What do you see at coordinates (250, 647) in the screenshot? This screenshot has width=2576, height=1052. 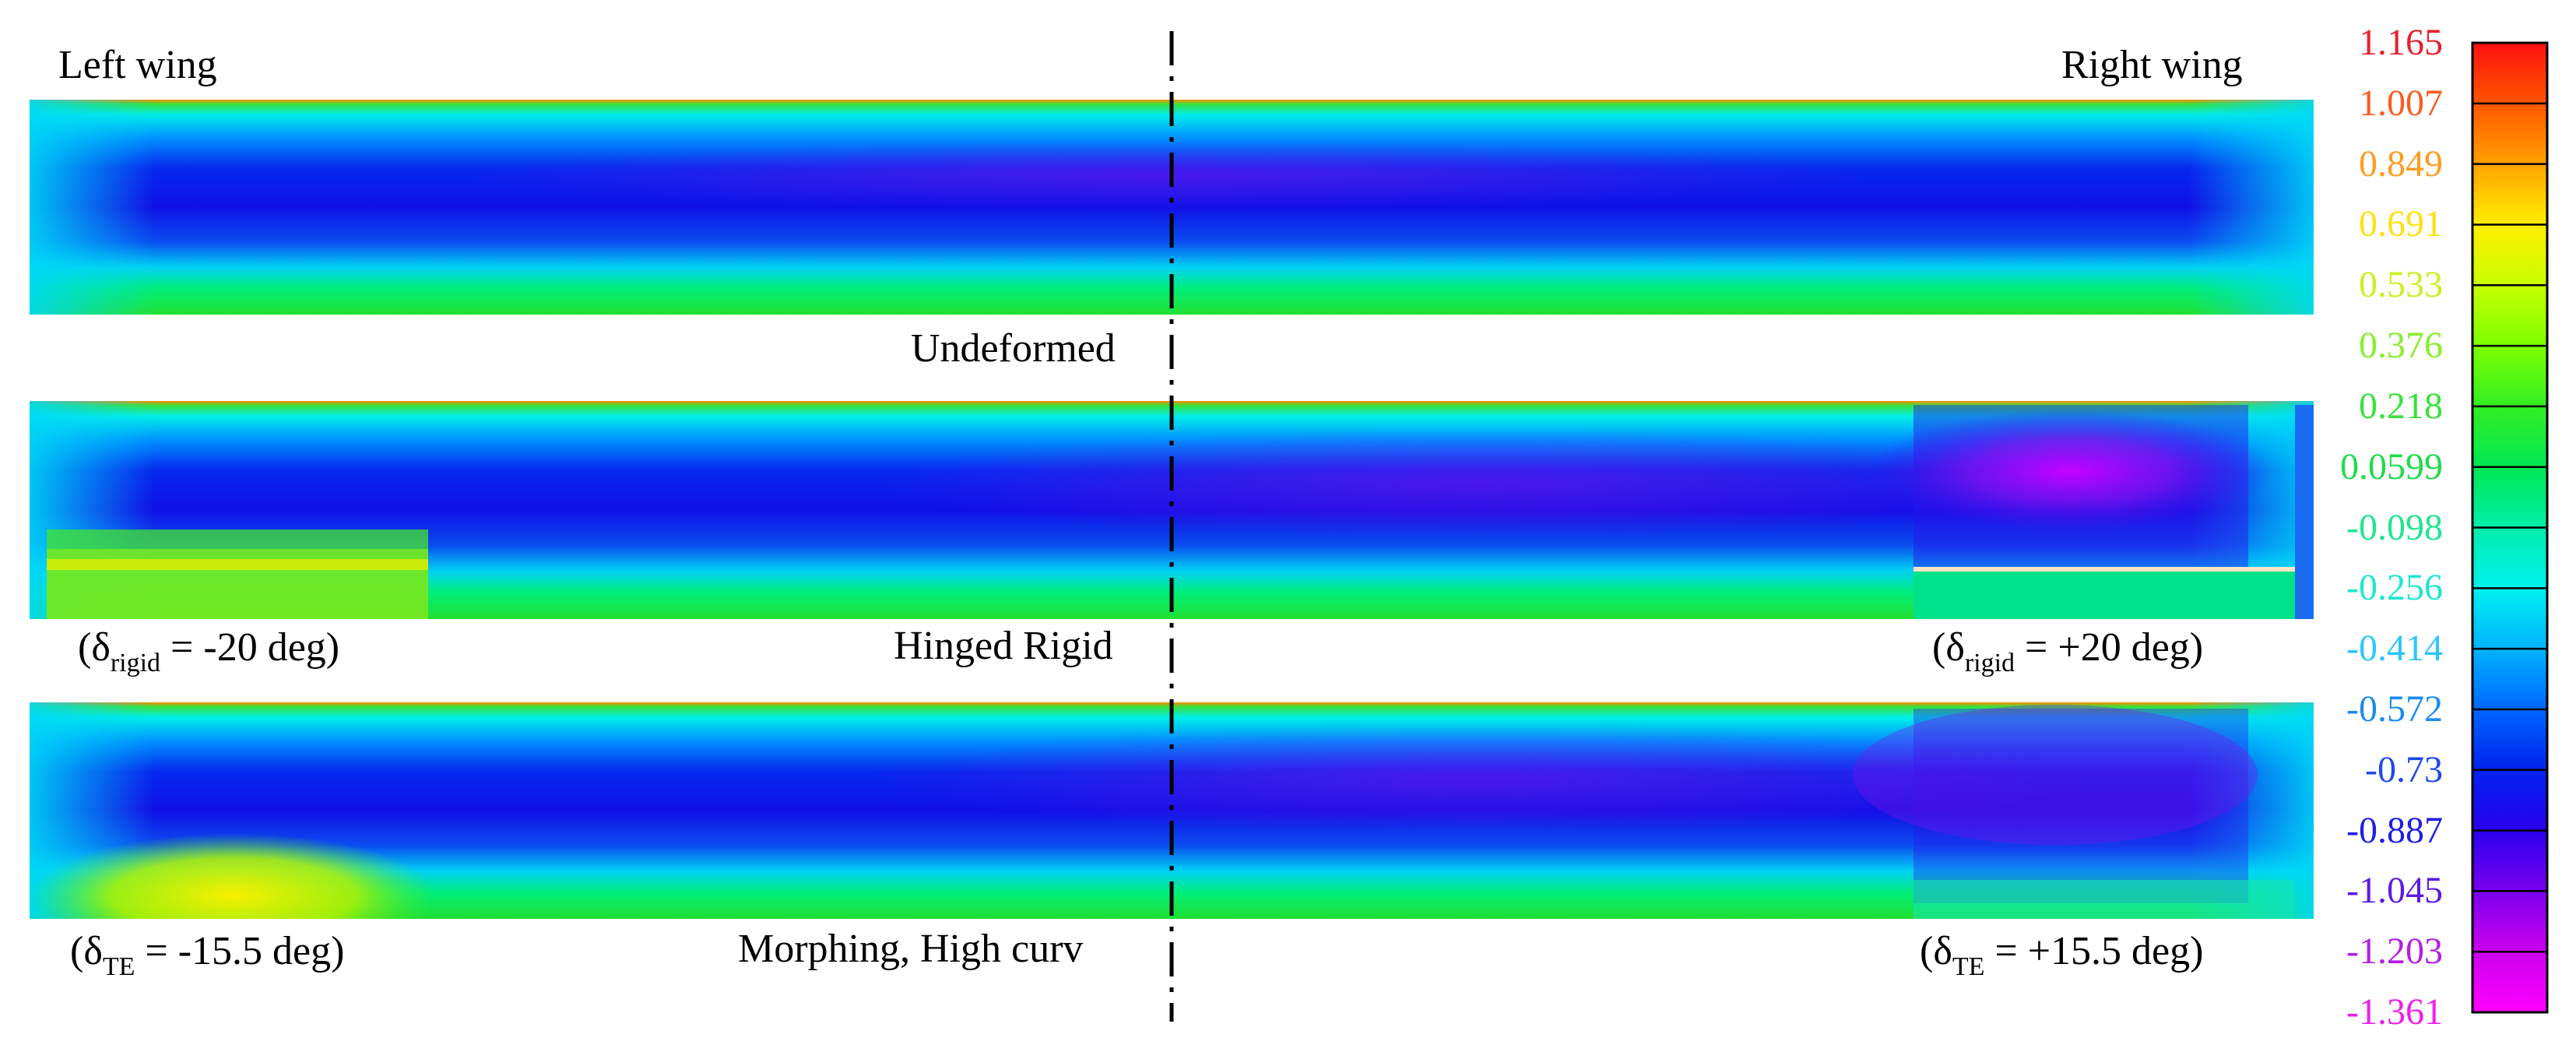 I see `rigid-left-post: = -20 deg)` at bounding box center [250, 647].